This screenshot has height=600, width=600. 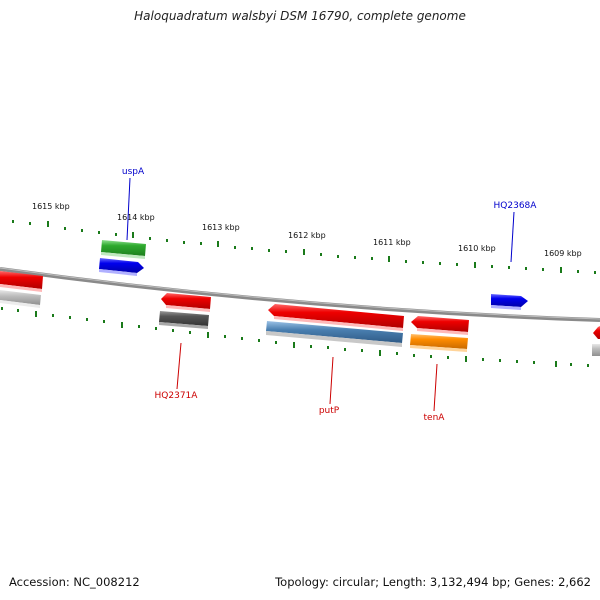 I want to click on scale-label-1613: 1613 kbp, so click(x=221, y=227).